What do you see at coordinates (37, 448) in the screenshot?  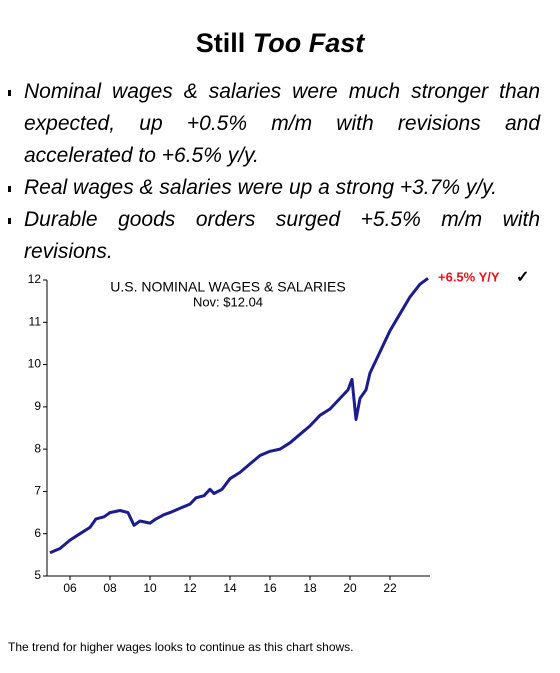 I see `y-tick-label: 8` at bounding box center [37, 448].